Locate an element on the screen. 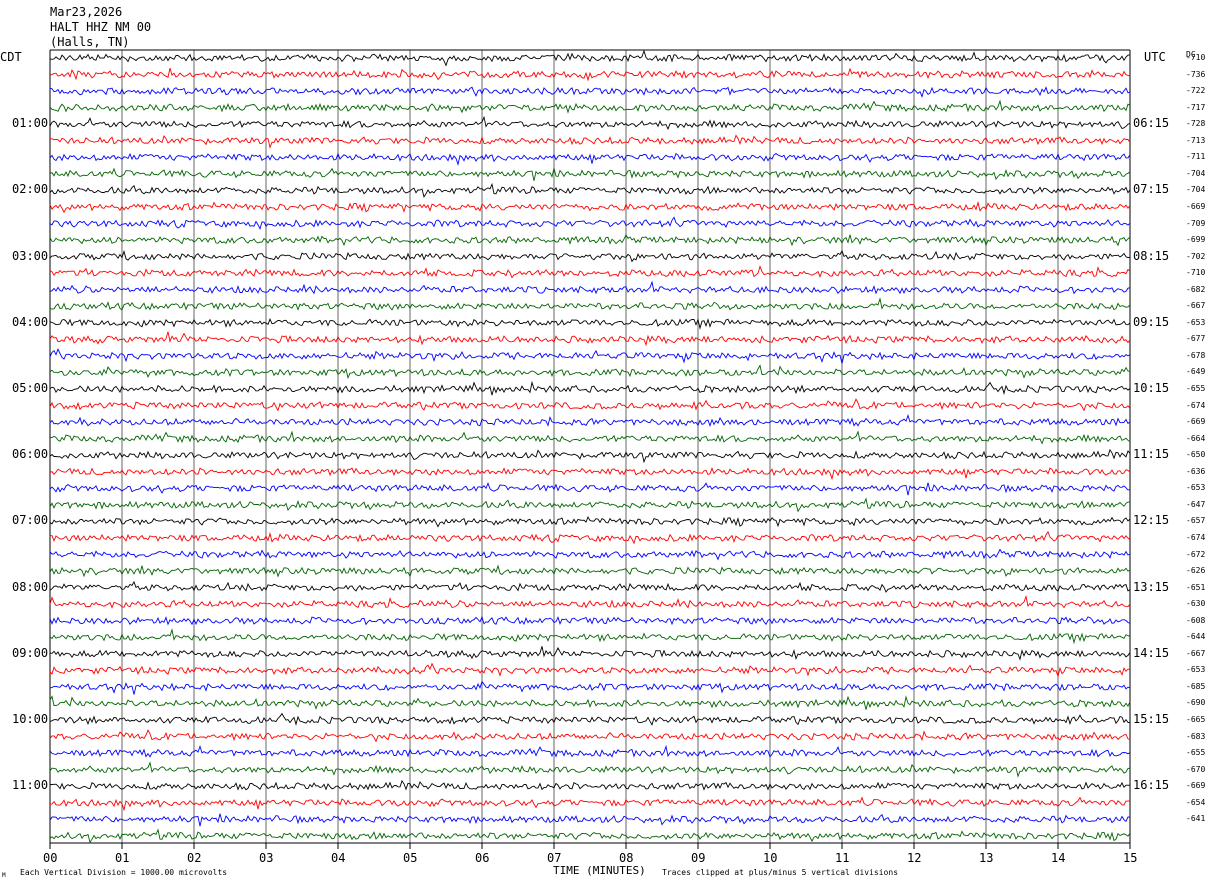  left-time-label: 06:00 is located at coordinates (30, 454).